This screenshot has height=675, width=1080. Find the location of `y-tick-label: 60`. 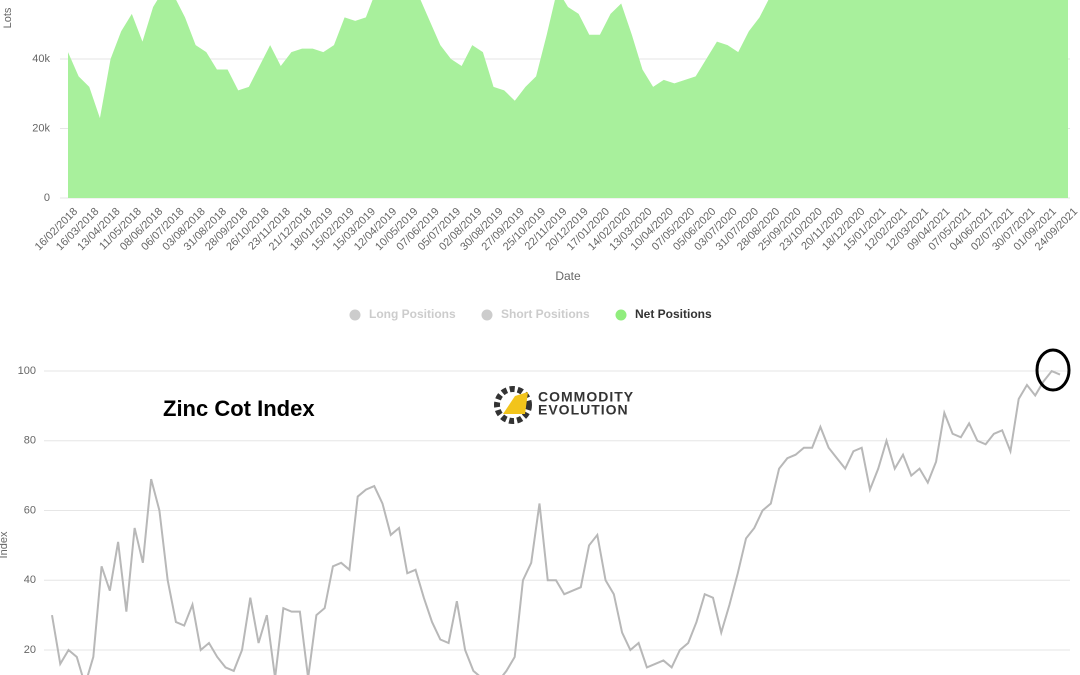

y-tick-label: 60 is located at coordinates (30, 510).